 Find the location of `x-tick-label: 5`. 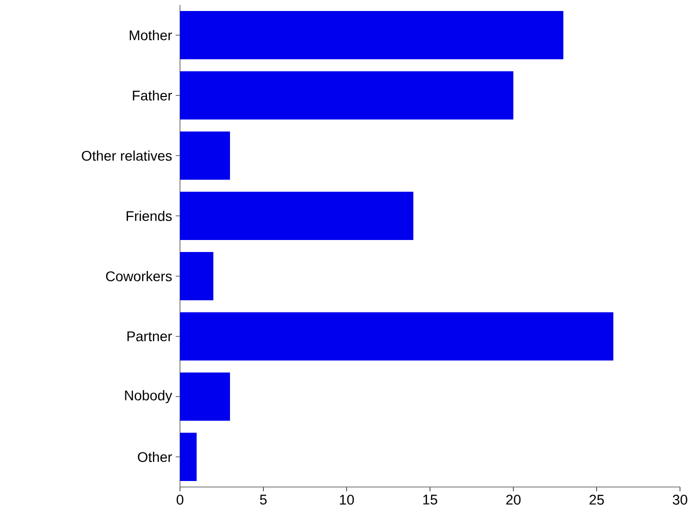

x-tick-label: 5 is located at coordinates (263, 499).